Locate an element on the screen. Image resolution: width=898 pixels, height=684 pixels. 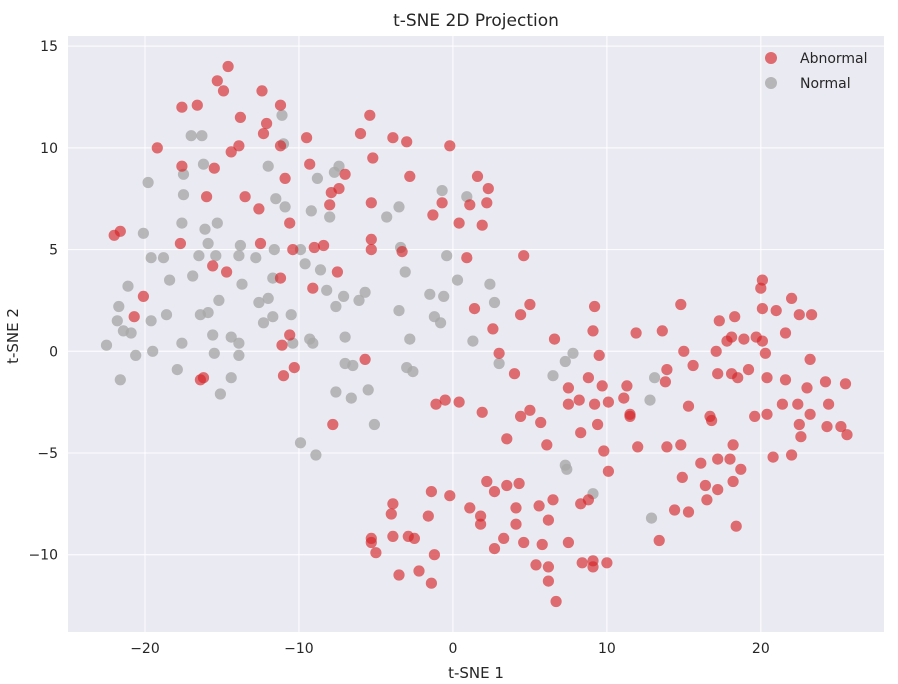
y-axis-ticks: −10 −5 0 5 10 15 is located at coordinates (43, 301).